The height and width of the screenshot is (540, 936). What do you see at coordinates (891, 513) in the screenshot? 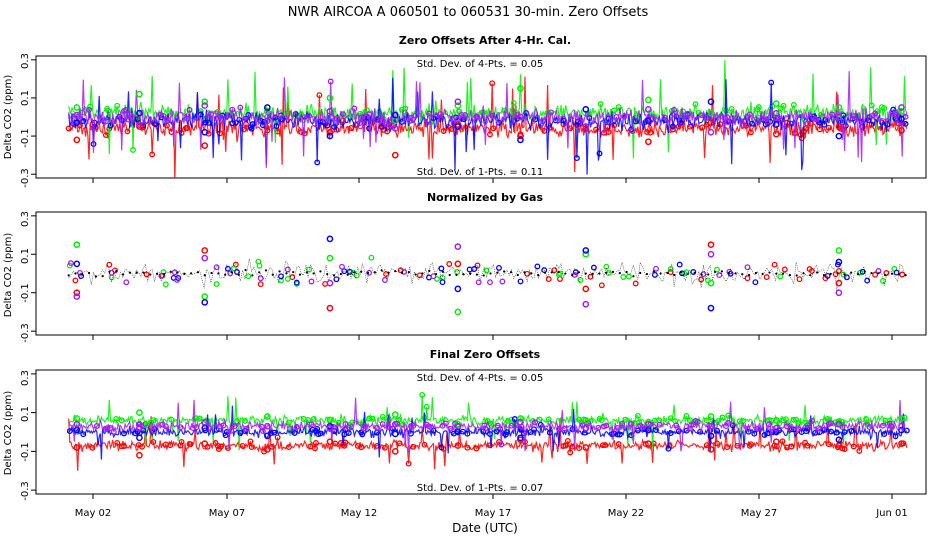
I see `x-tick-label: Jun 01` at bounding box center [891, 513].